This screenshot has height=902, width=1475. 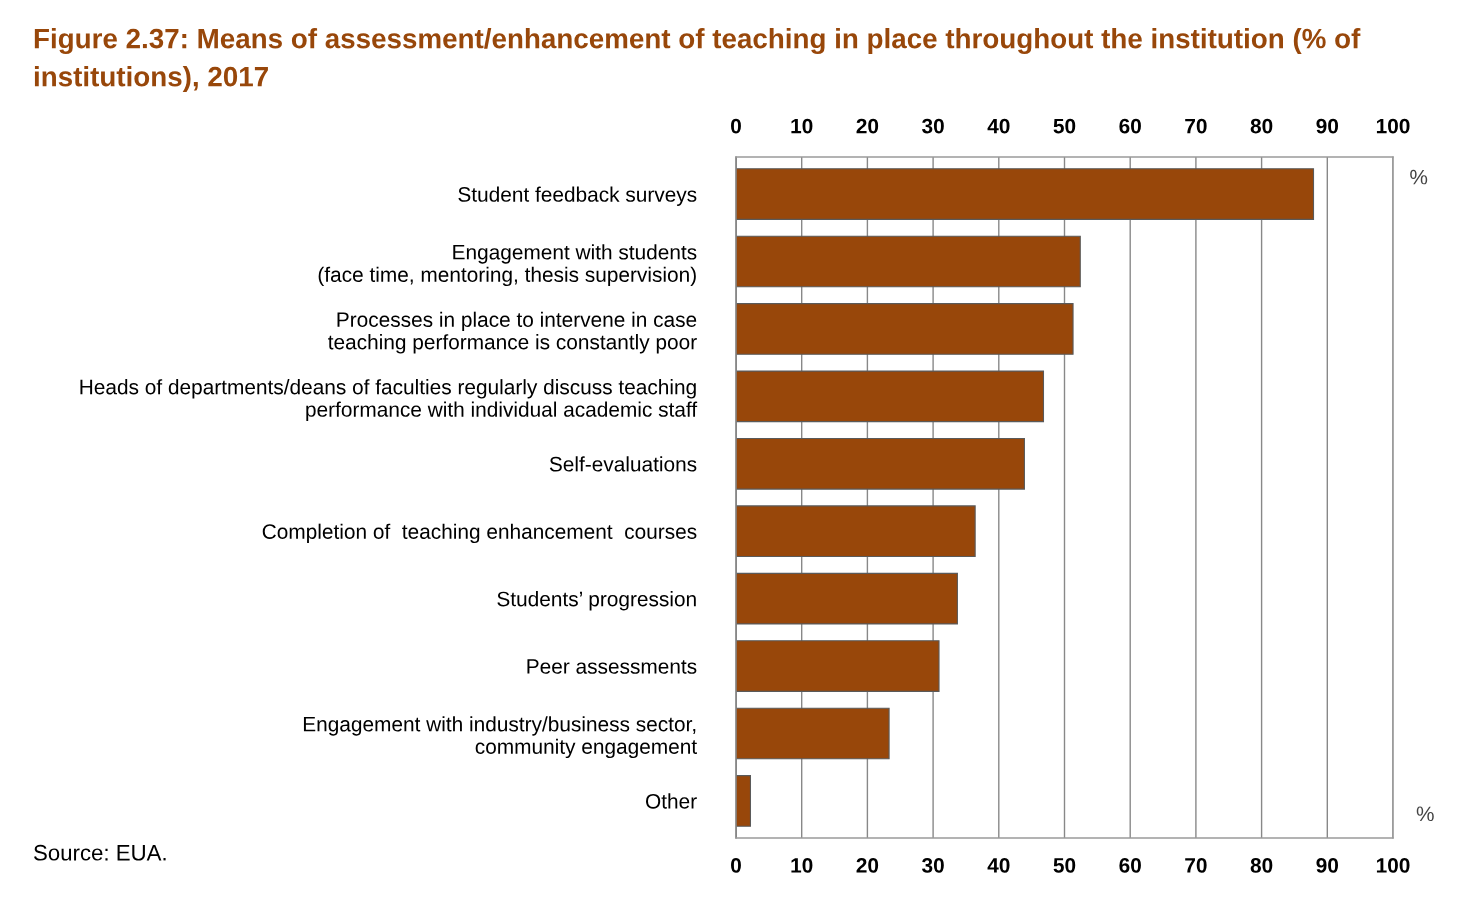 I want to click on y-tick-label: Engagement with students (face time, mentoring, thesis supervision), so click(x=507, y=265).